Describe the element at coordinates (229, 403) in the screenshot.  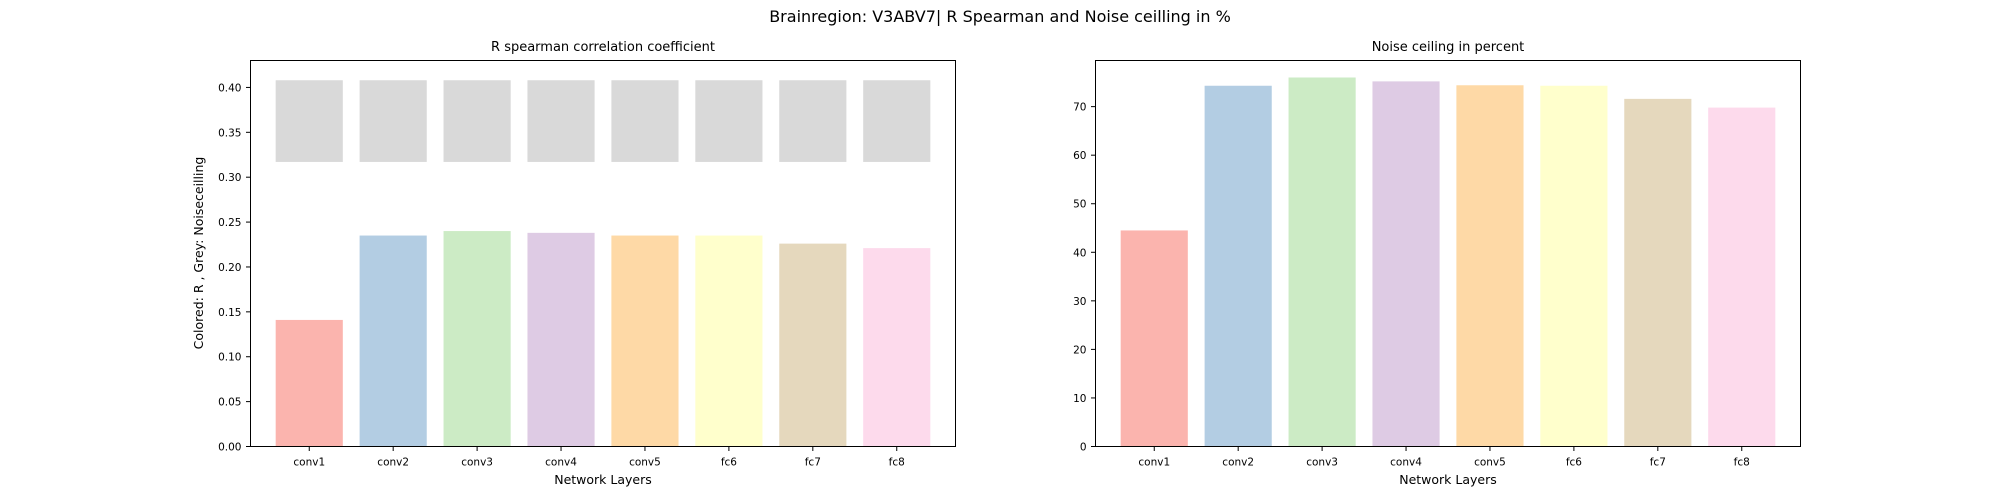
I see `y-tick-label: 0.05` at that location.